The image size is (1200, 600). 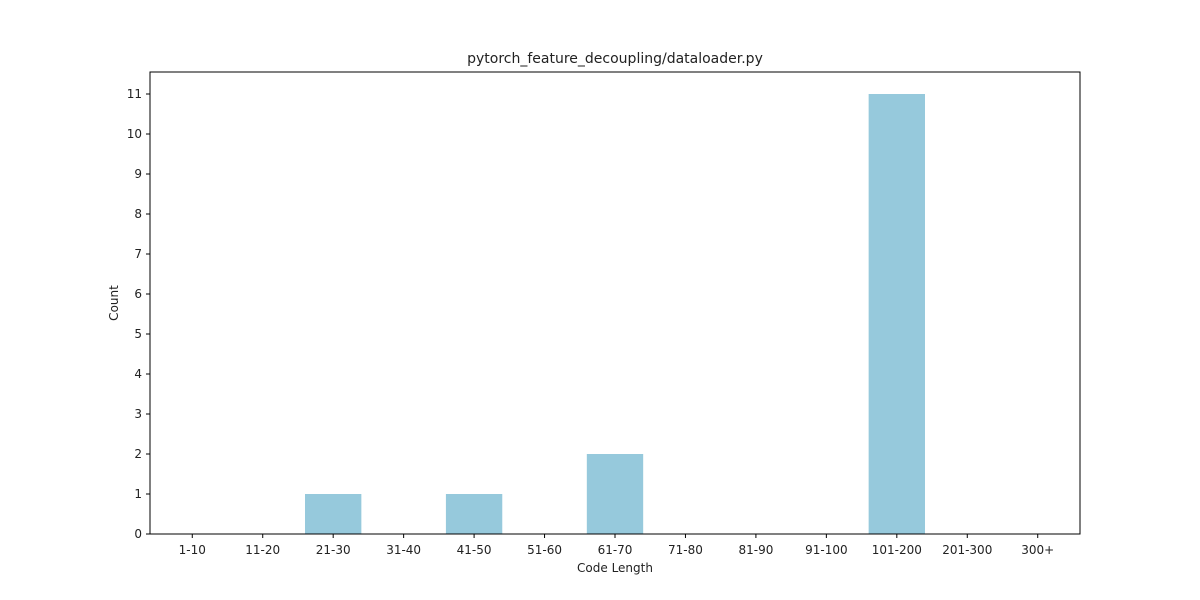 What do you see at coordinates (138, 454) in the screenshot?
I see `y-tick-label: 2` at bounding box center [138, 454].